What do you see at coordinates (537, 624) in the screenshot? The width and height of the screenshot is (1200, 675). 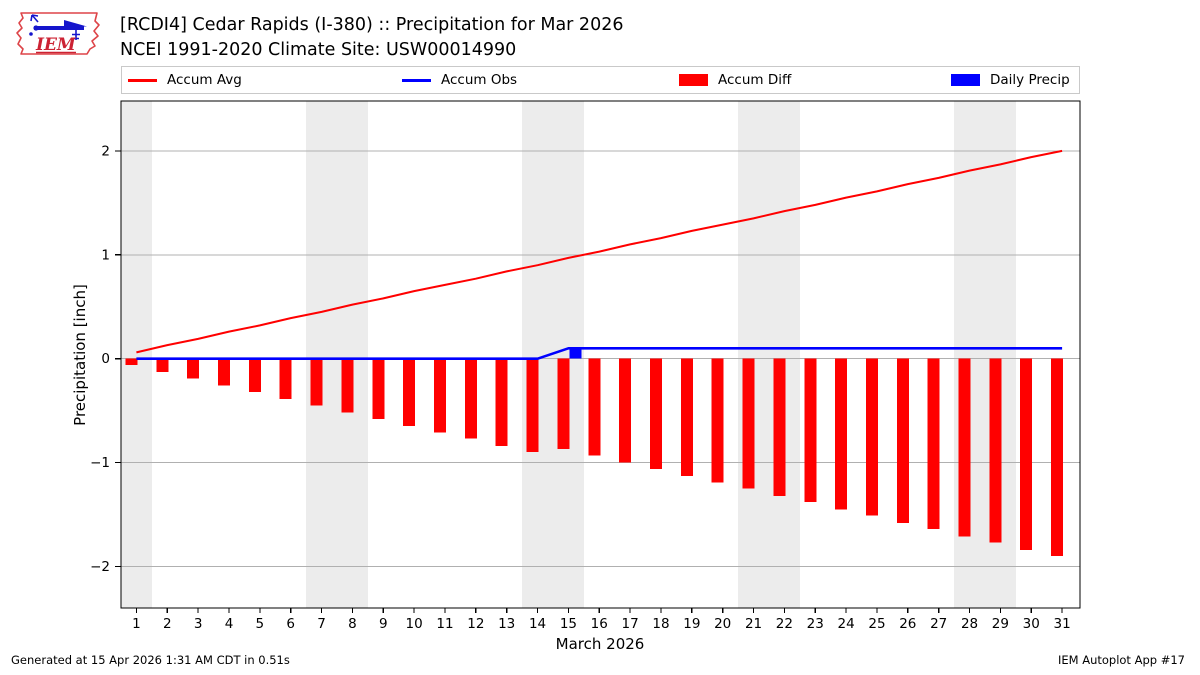 I see `x-tick-label: 14` at bounding box center [537, 624].